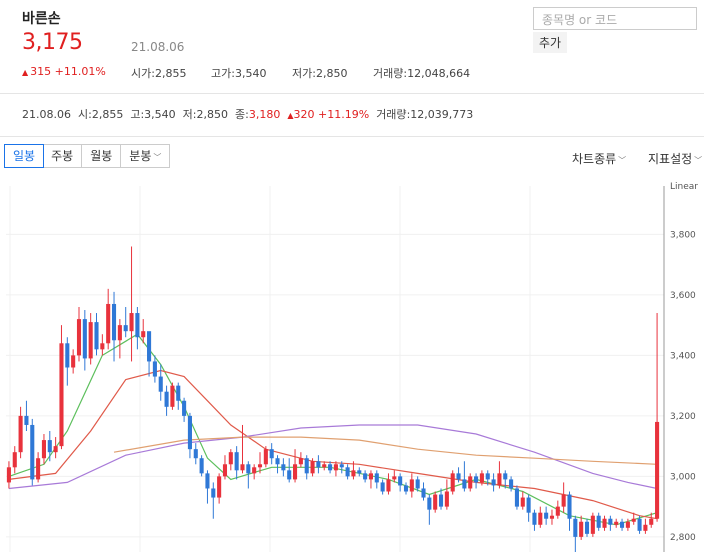 This screenshot has width=704, height=556. Describe the element at coordinates (302, 73) in the screenshot. I see `low-label: 저가` at that location.